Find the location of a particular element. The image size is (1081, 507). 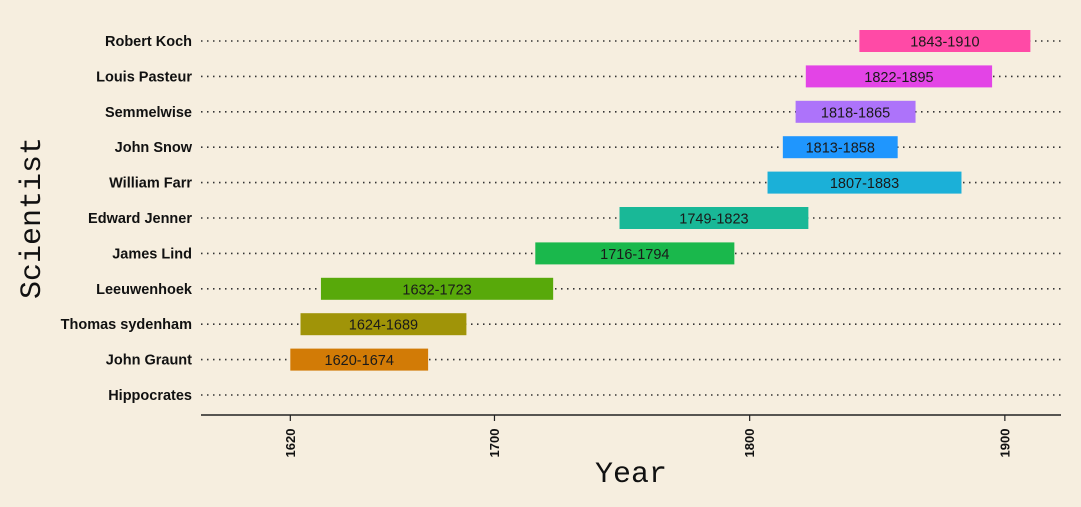

bar-label-james-lind: 1716-1794 is located at coordinates (634, 255).